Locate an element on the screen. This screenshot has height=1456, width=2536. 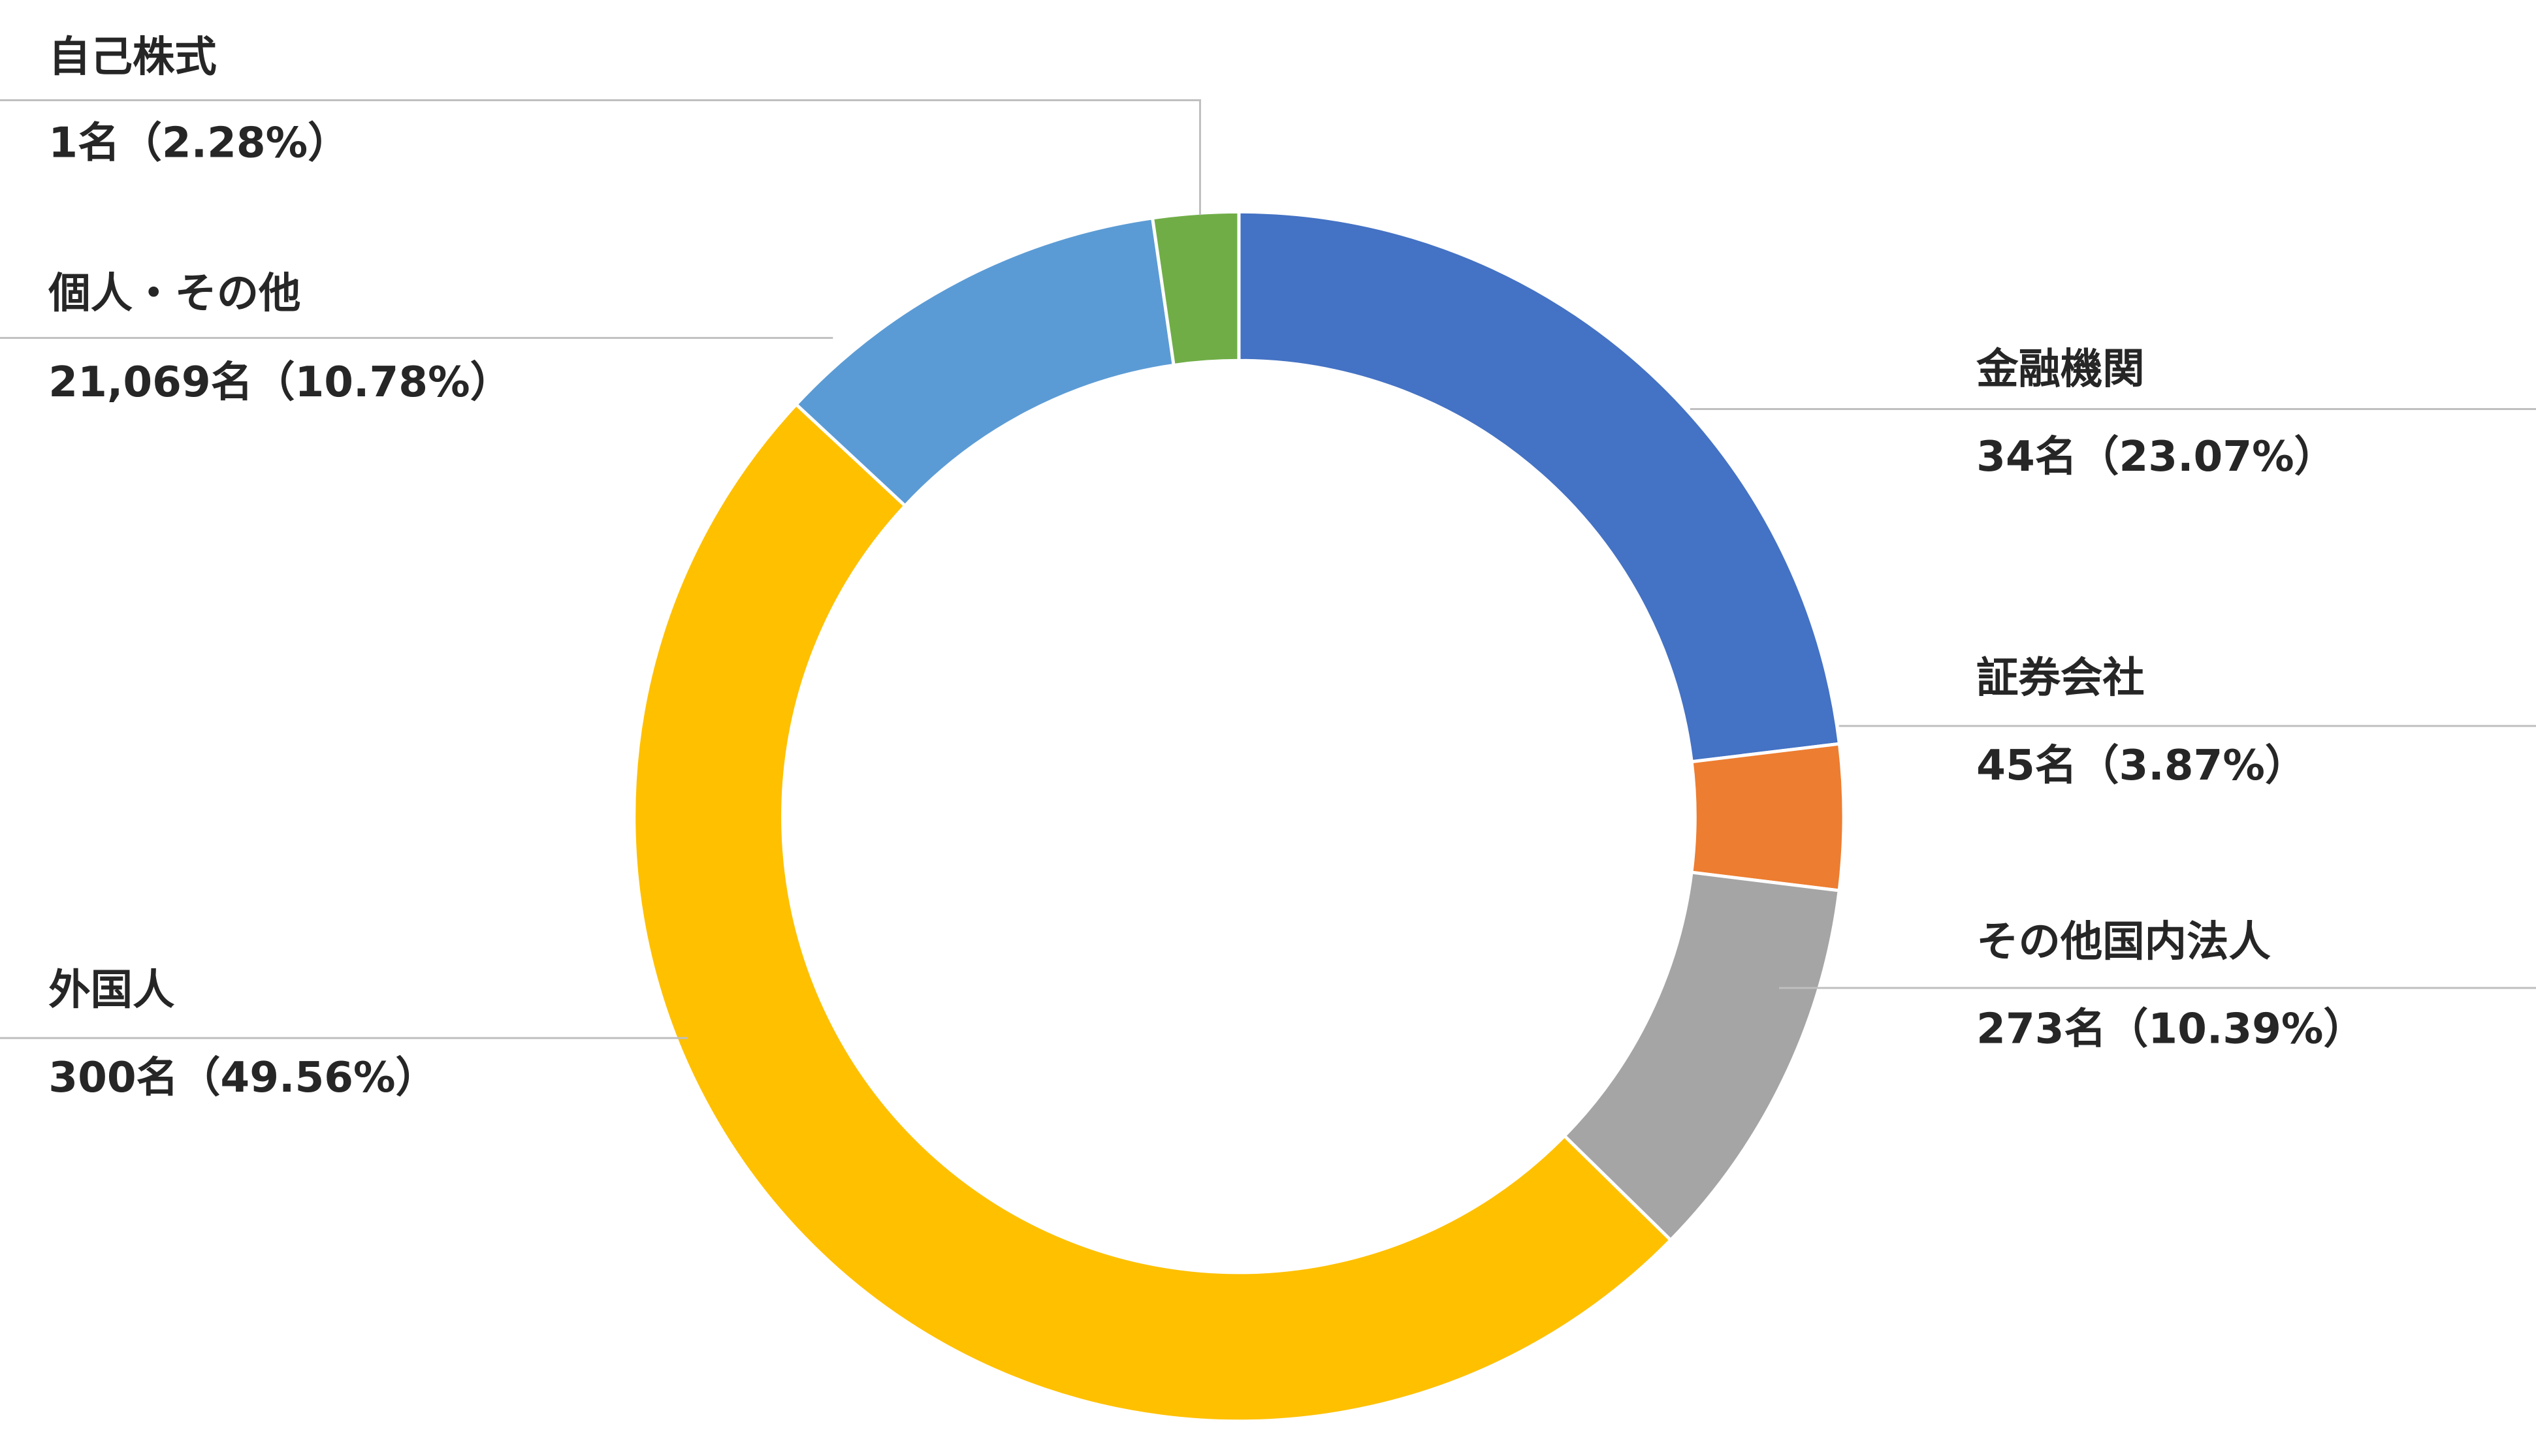
category-label: 自己株式 is located at coordinates (132, 58).